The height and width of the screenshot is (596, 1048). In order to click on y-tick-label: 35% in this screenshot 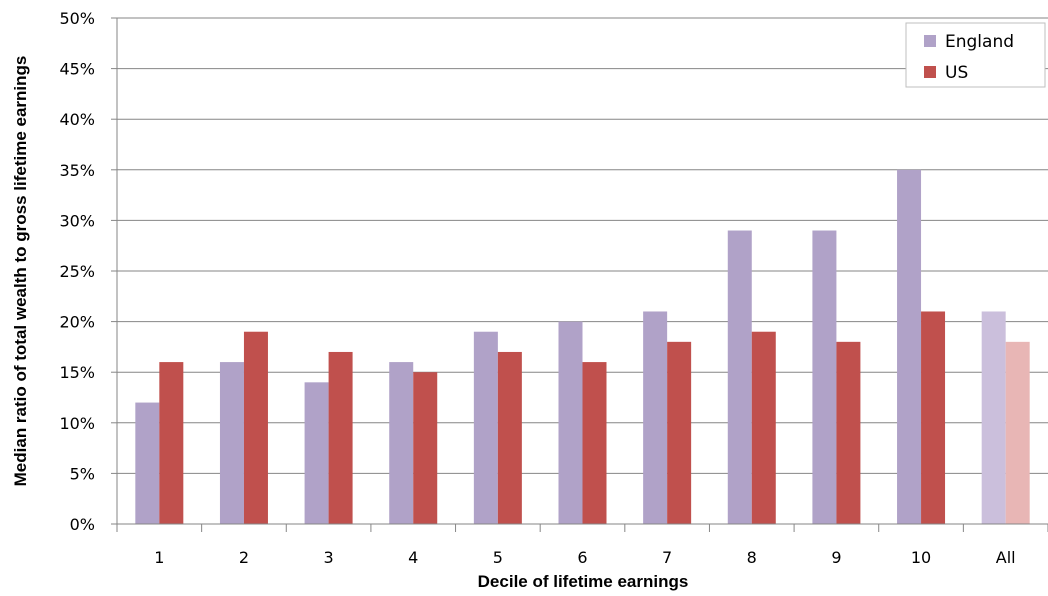, I will do `click(77, 170)`.